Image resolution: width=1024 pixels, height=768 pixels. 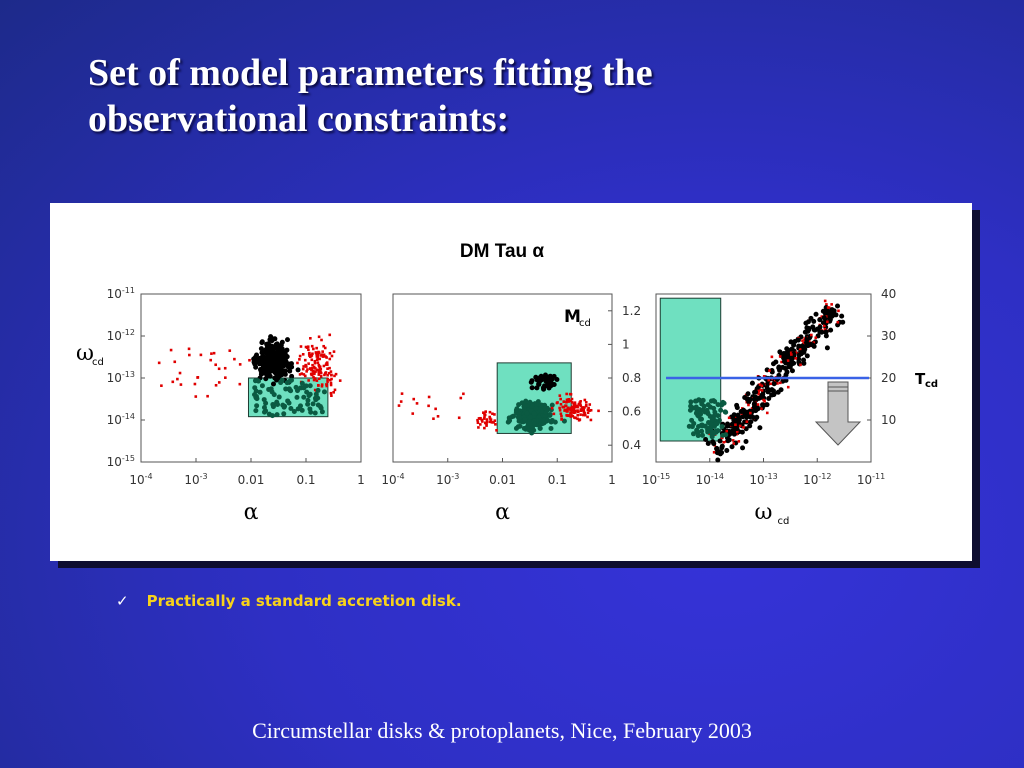 I want to click on bullet-text: Practically a standard accretion disk., so click(x=304, y=601).